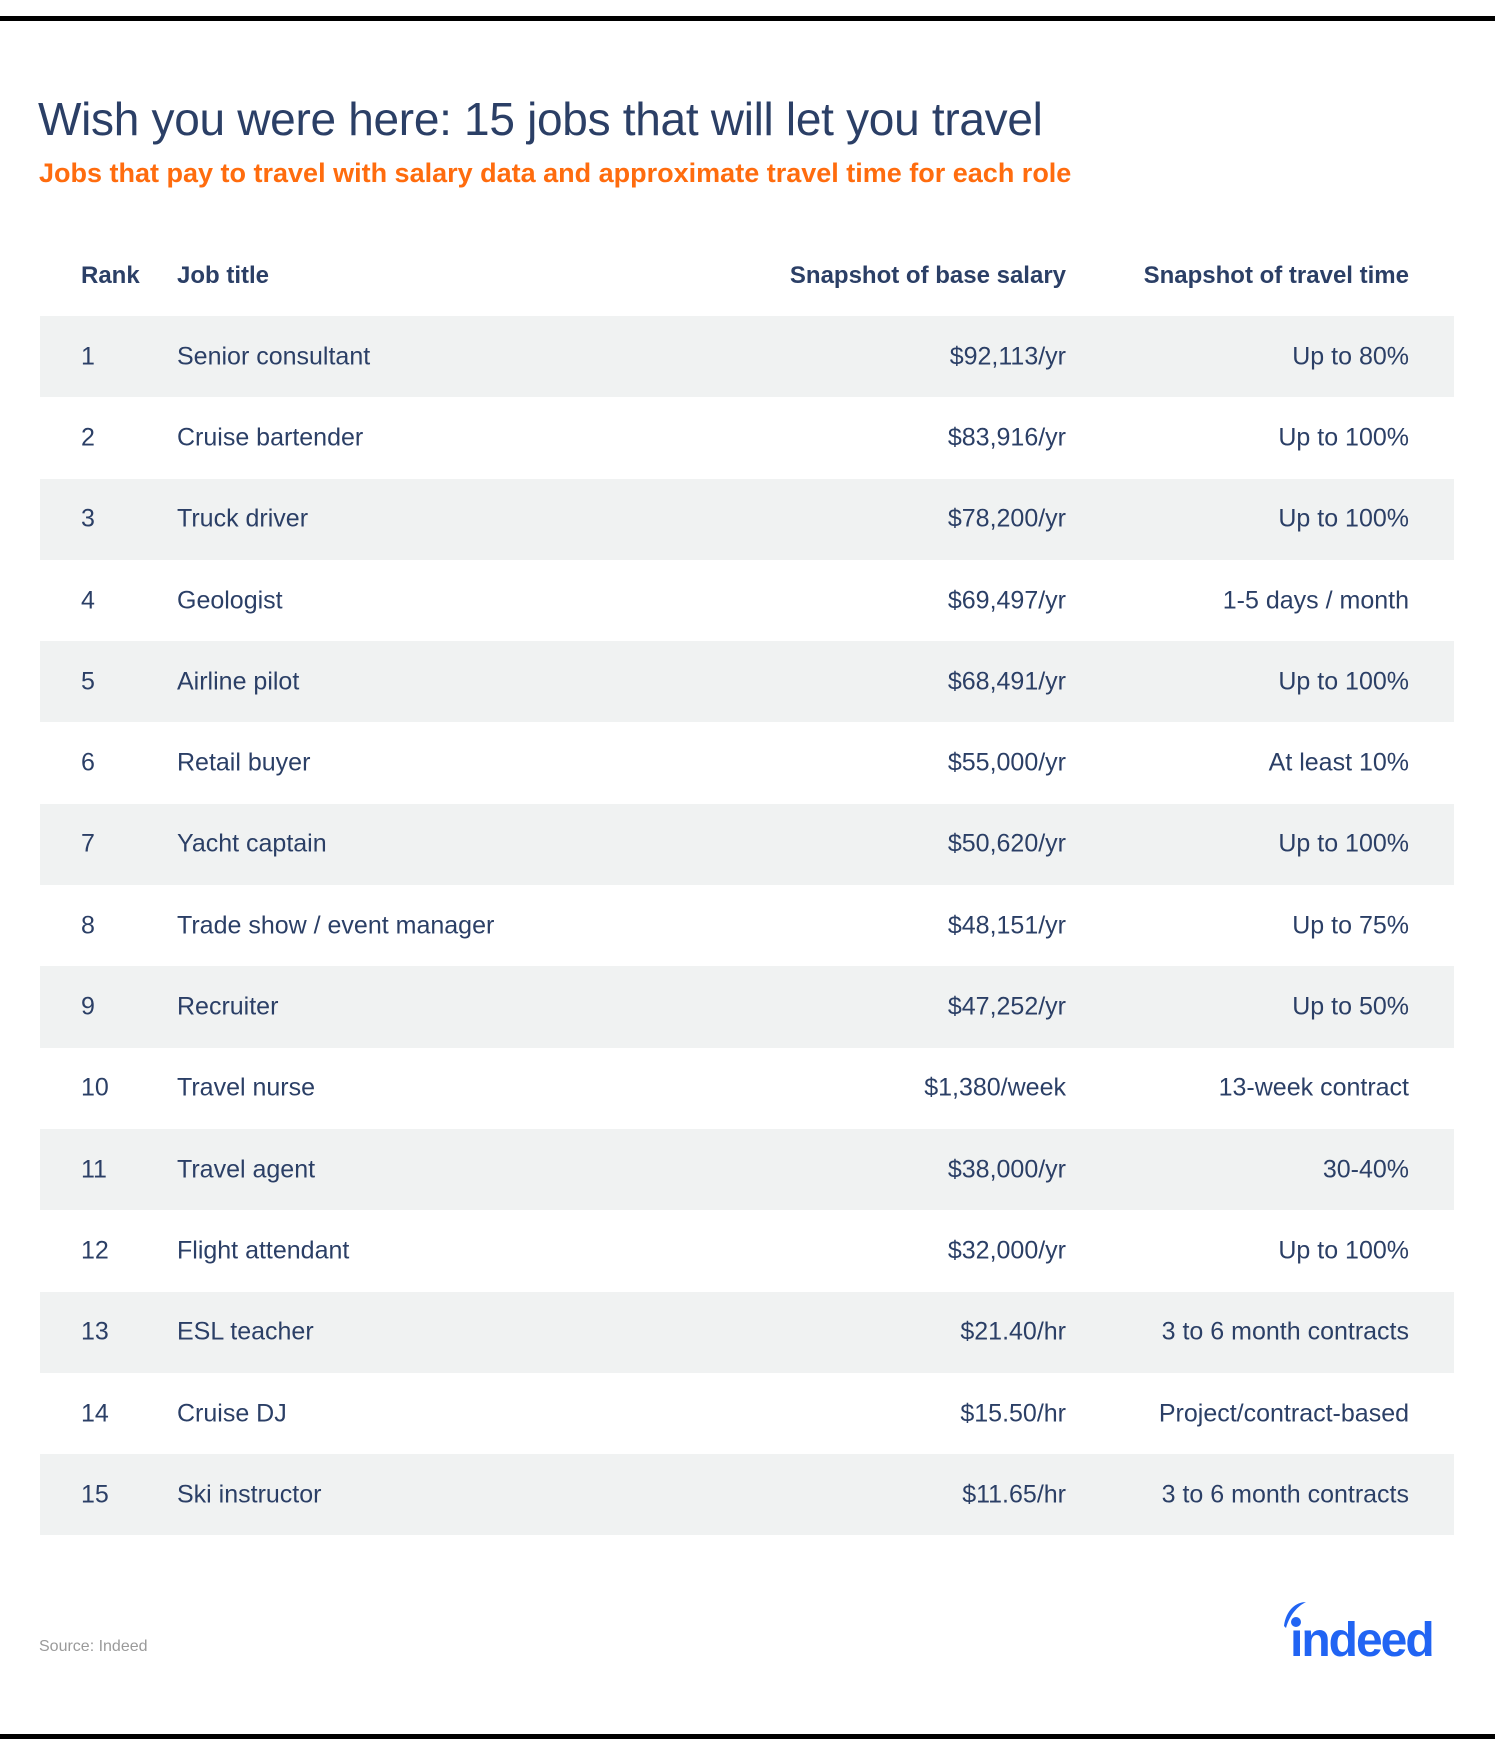  What do you see at coordinates (270, 437) in the screenshot?
I see `job-title-cell: Cruise bartender` at bounding box center [270, 437].